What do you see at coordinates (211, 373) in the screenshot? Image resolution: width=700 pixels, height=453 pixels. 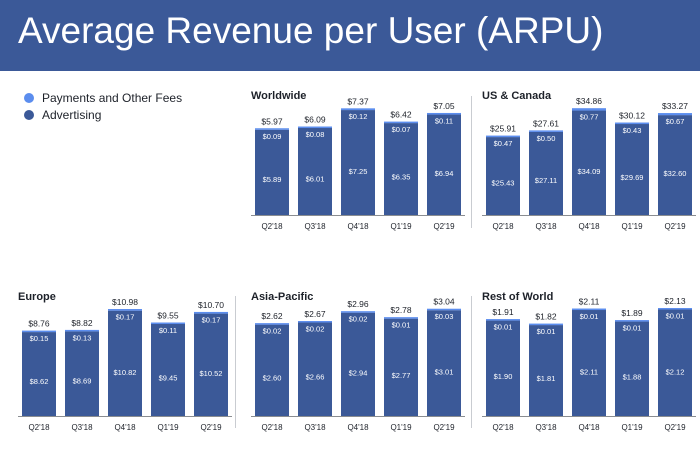 I see `advertising-label: $10.52` at bounding box center [211, 373].